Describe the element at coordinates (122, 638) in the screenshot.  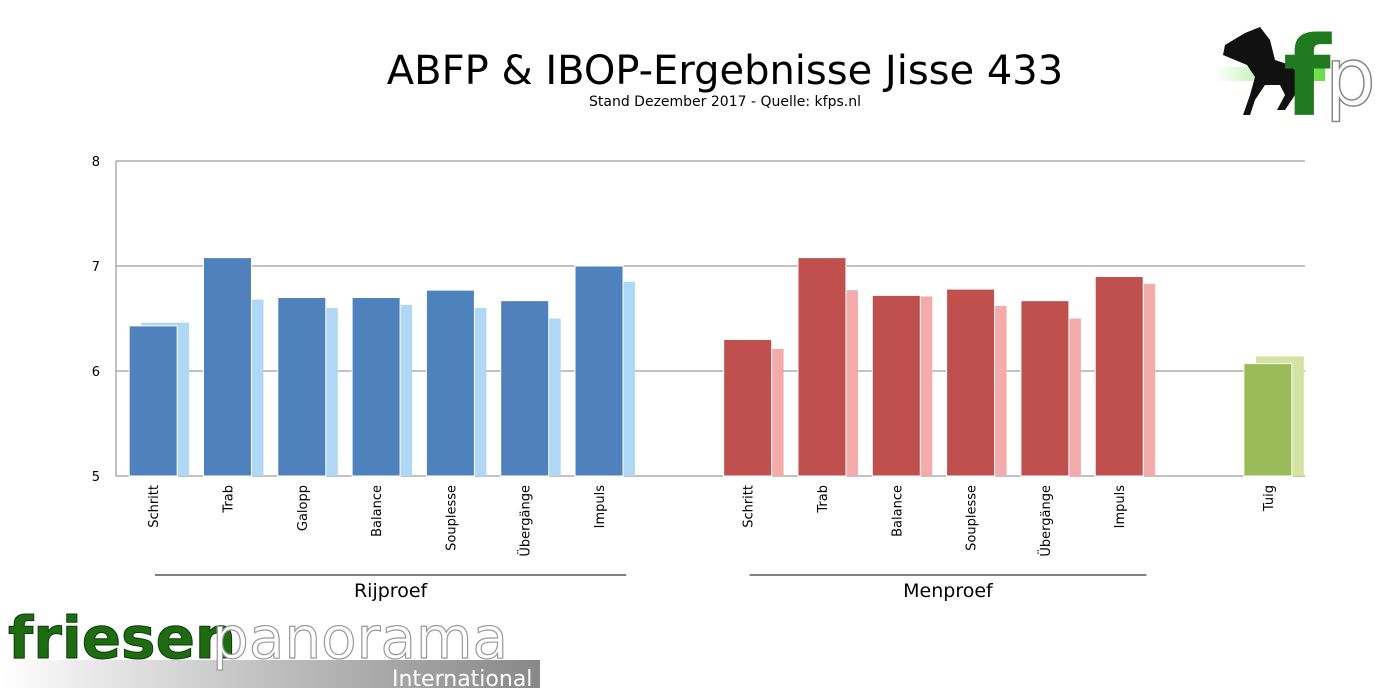
I see `svg-text: friesen` at that location.